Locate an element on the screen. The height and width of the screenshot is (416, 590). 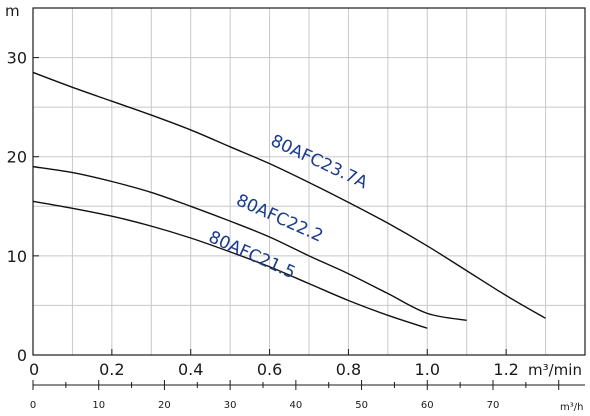
x2-tick-label: 10 is located at coordinates (98, 405).